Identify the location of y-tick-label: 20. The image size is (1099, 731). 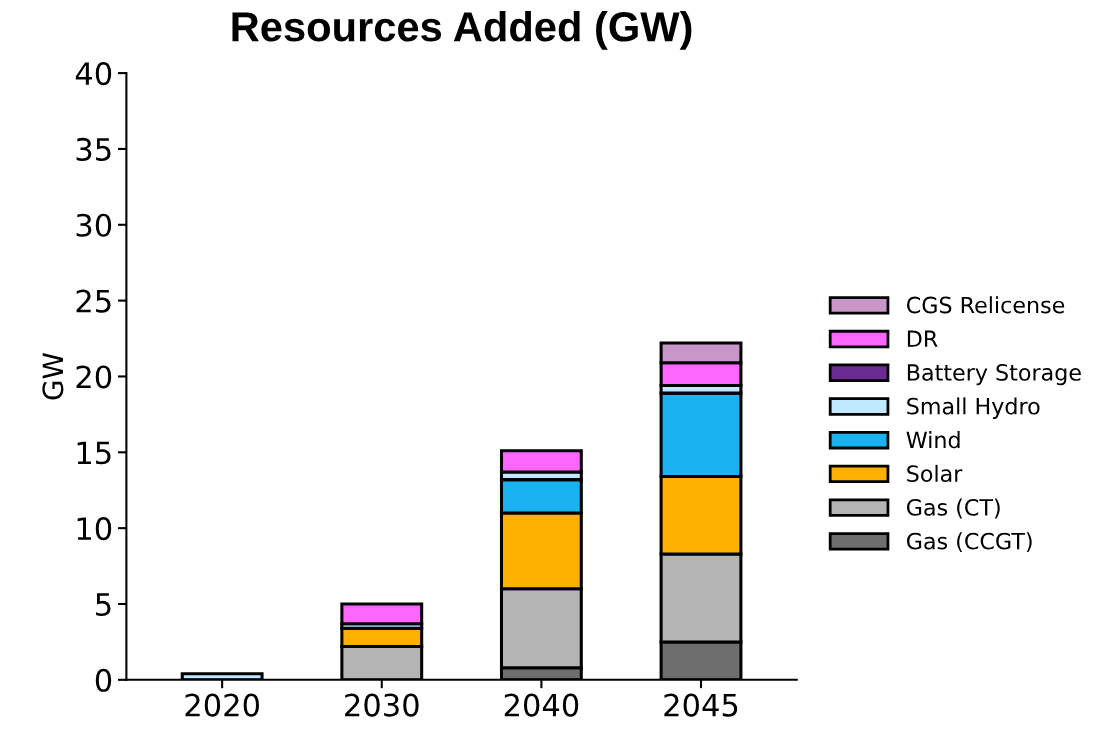
(94, 377).